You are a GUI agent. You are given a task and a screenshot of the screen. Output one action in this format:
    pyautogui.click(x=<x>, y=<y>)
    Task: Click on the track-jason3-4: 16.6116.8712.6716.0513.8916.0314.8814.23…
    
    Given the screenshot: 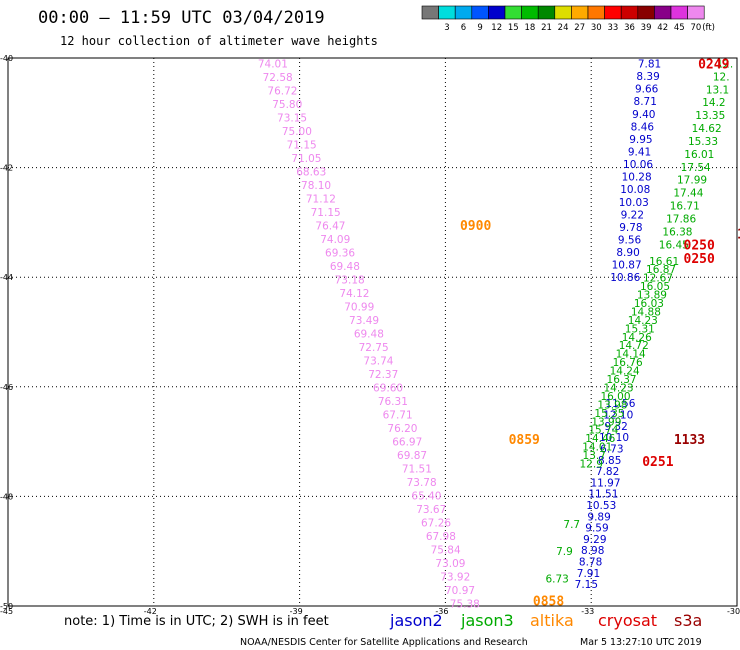 What is the action you would take?
    pyautogui.click(x=630, y=363)
    